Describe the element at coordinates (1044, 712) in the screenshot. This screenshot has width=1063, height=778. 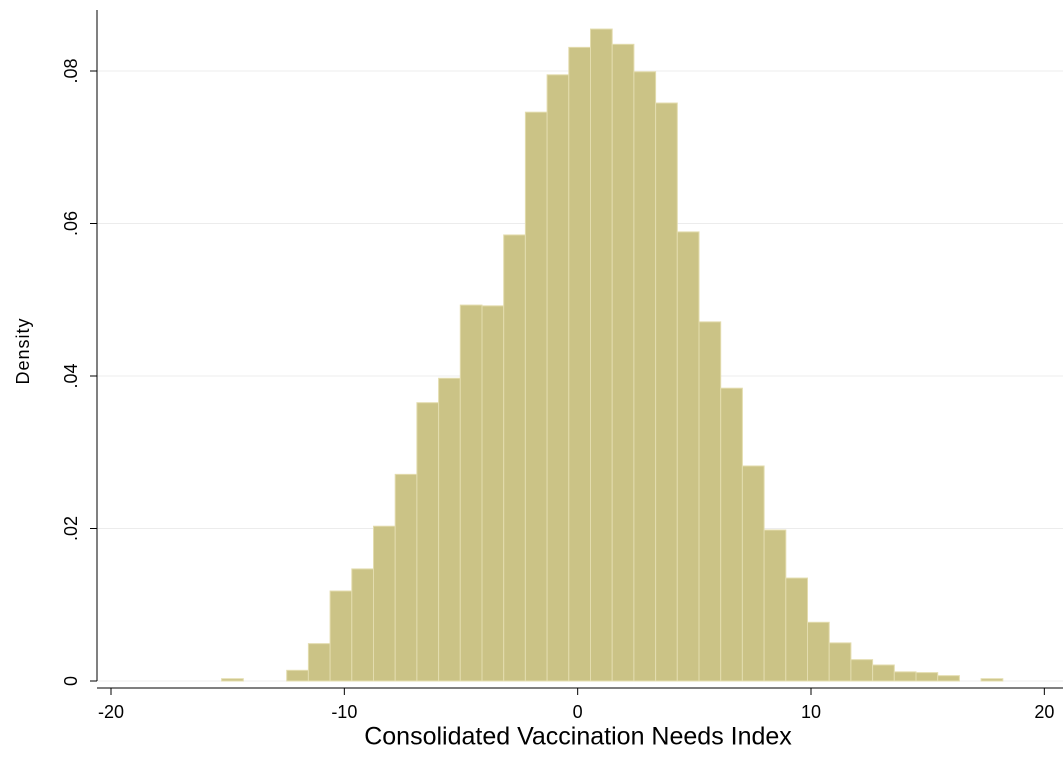
I see `x-tick-label: 20` at that location.